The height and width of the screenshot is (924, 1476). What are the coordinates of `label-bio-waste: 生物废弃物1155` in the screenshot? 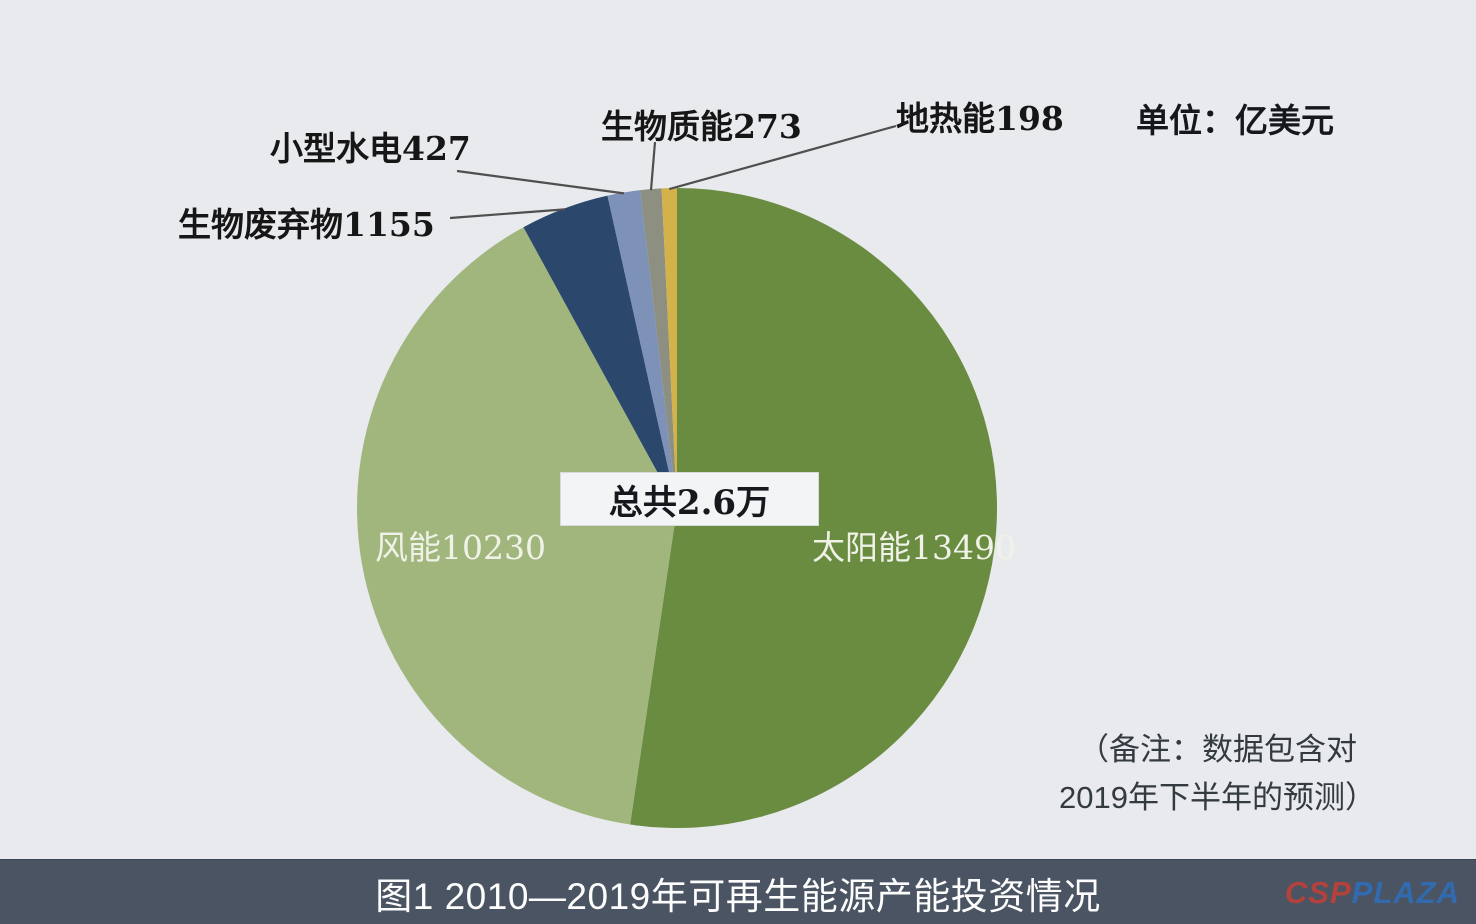 It's located at (306, 224).